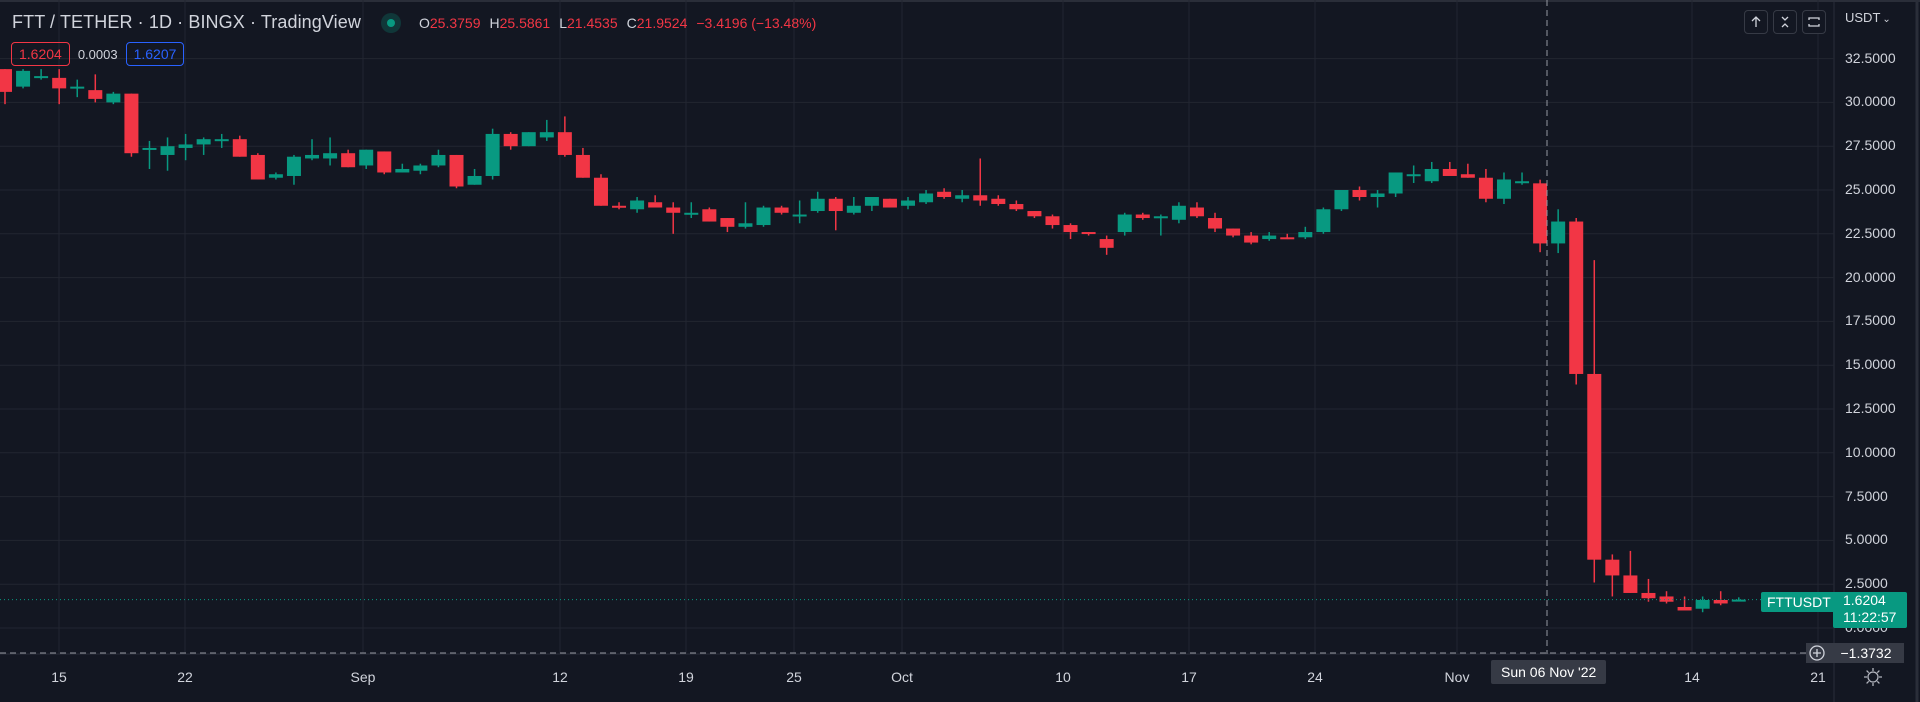 The image size is (1920, 702). I want to click on settings-button, so click(1873, 679).